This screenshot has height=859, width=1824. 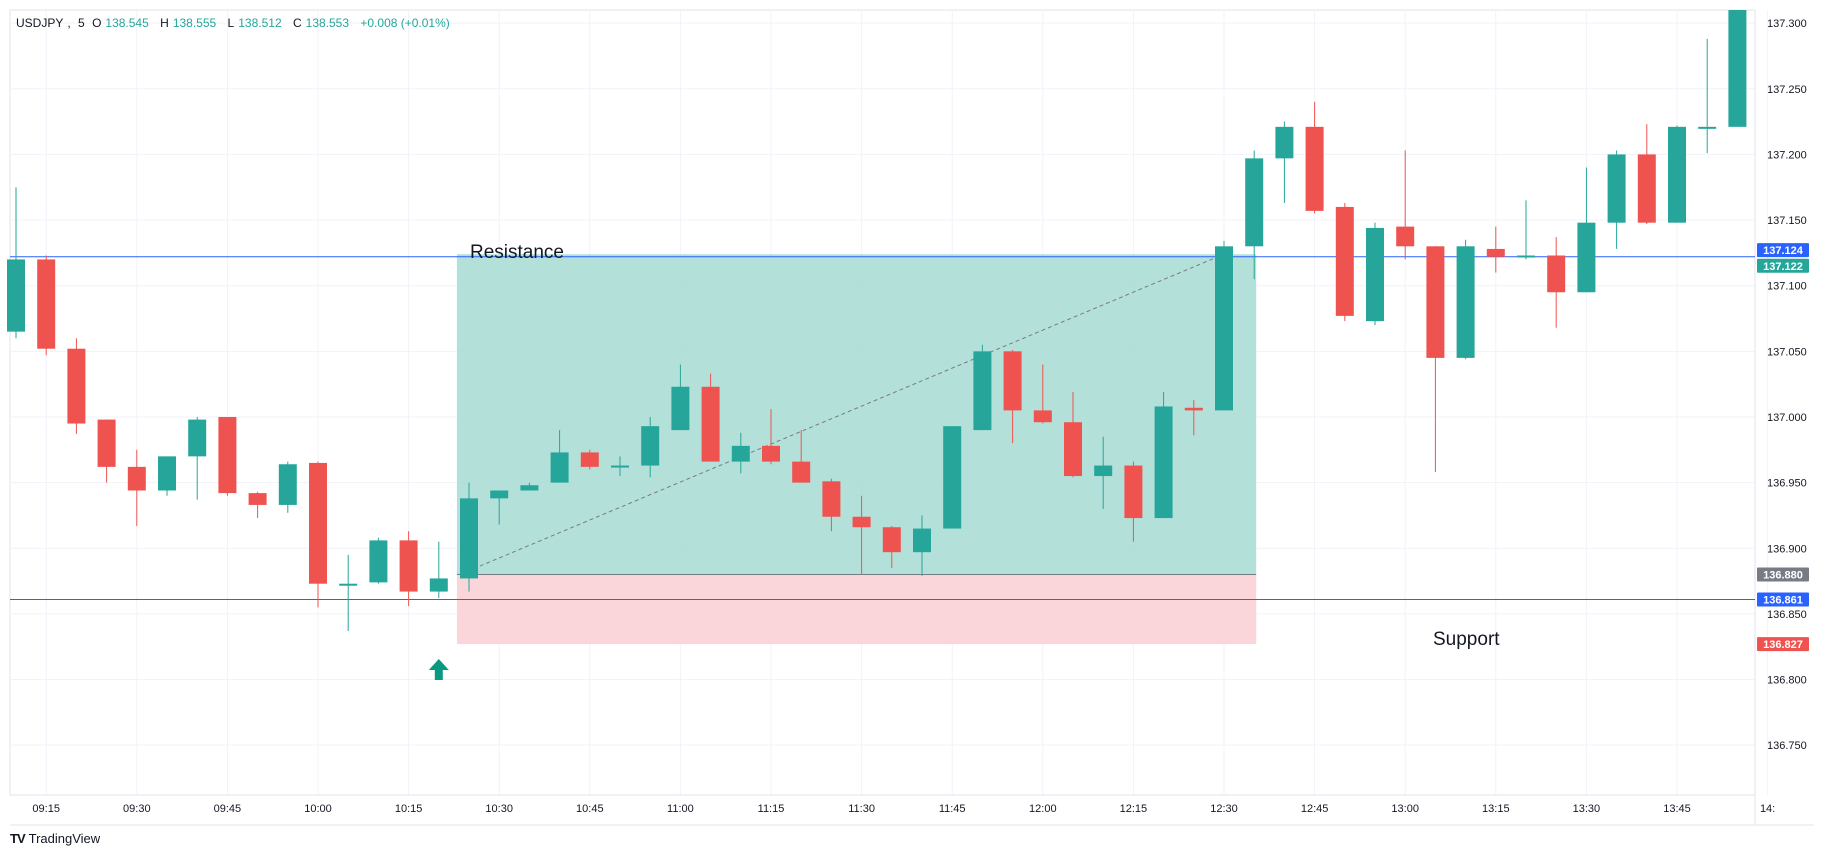 I want to click on y-tick-label: 137.250, so click(x=1787, y=90).